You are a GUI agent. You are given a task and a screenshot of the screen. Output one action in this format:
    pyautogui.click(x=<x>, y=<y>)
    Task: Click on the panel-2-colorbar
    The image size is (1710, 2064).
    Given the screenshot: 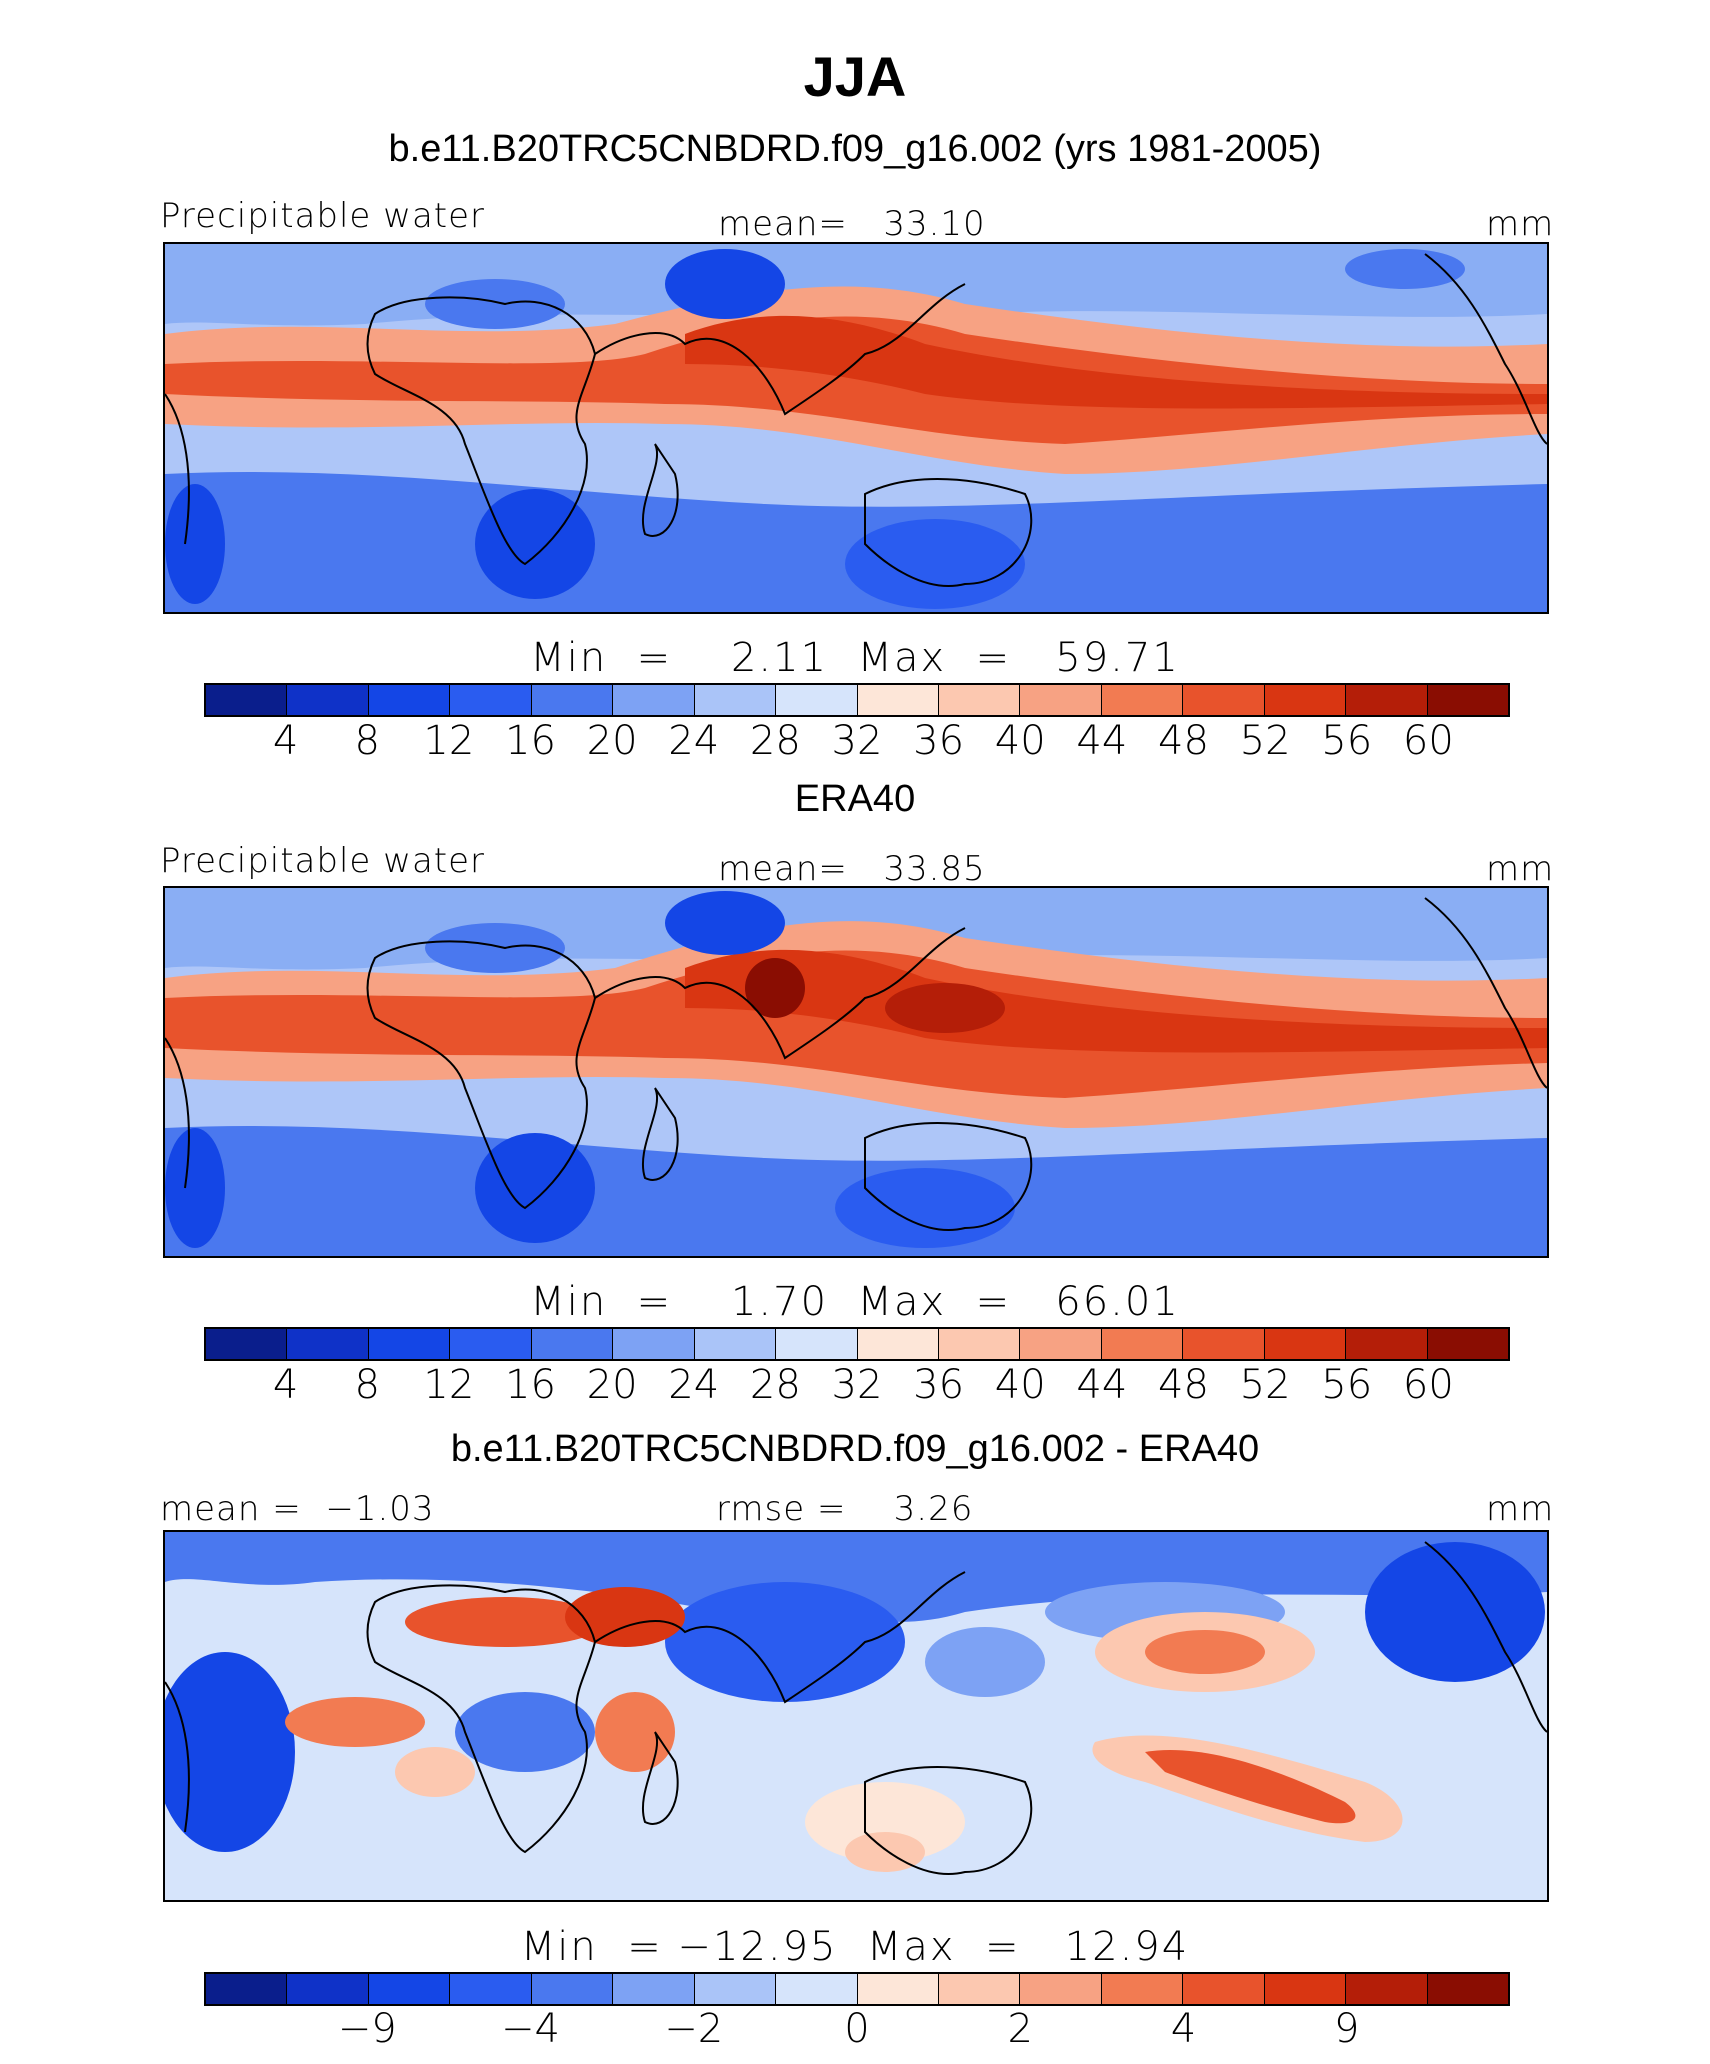 What is the action you would take?
    pyautogui.click(x=857, y=1344)
    